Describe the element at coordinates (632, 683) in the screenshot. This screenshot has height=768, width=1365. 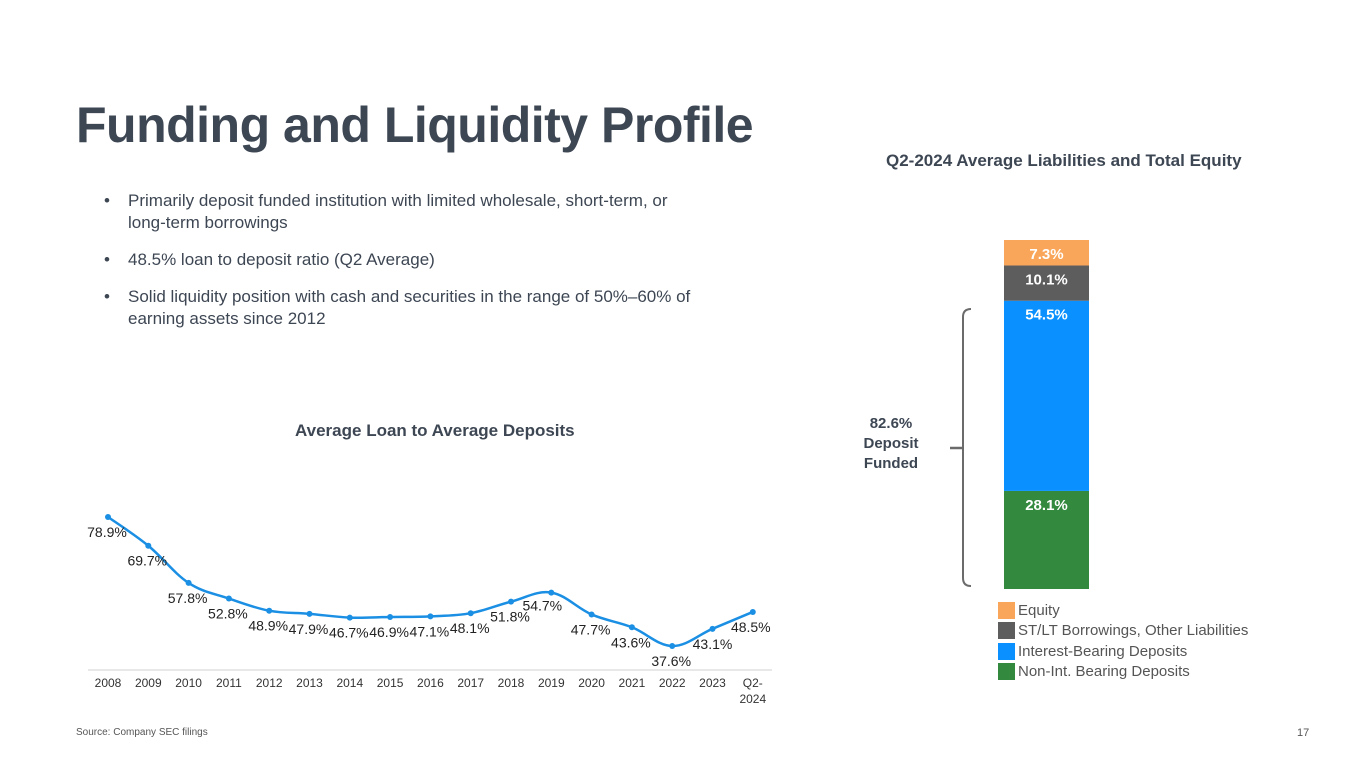
I see `x-tick-label: 2021` at that location.